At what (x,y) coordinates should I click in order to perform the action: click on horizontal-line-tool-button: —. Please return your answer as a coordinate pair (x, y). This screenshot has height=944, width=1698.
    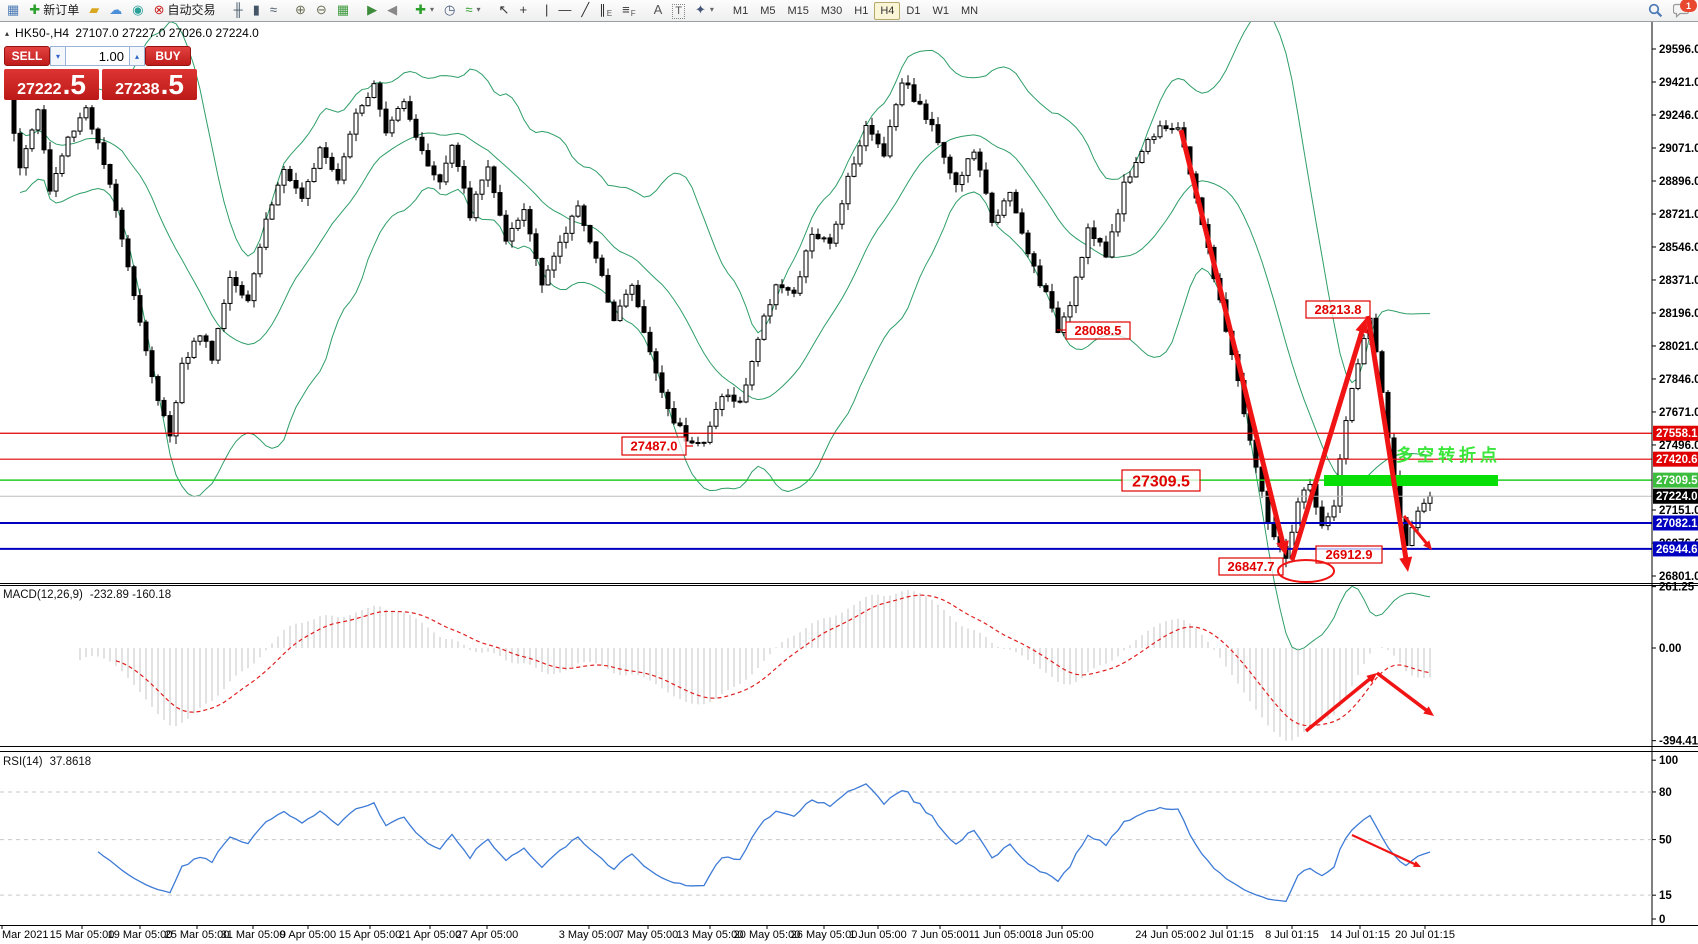
    Looking at the image, I should click on (564, 10).